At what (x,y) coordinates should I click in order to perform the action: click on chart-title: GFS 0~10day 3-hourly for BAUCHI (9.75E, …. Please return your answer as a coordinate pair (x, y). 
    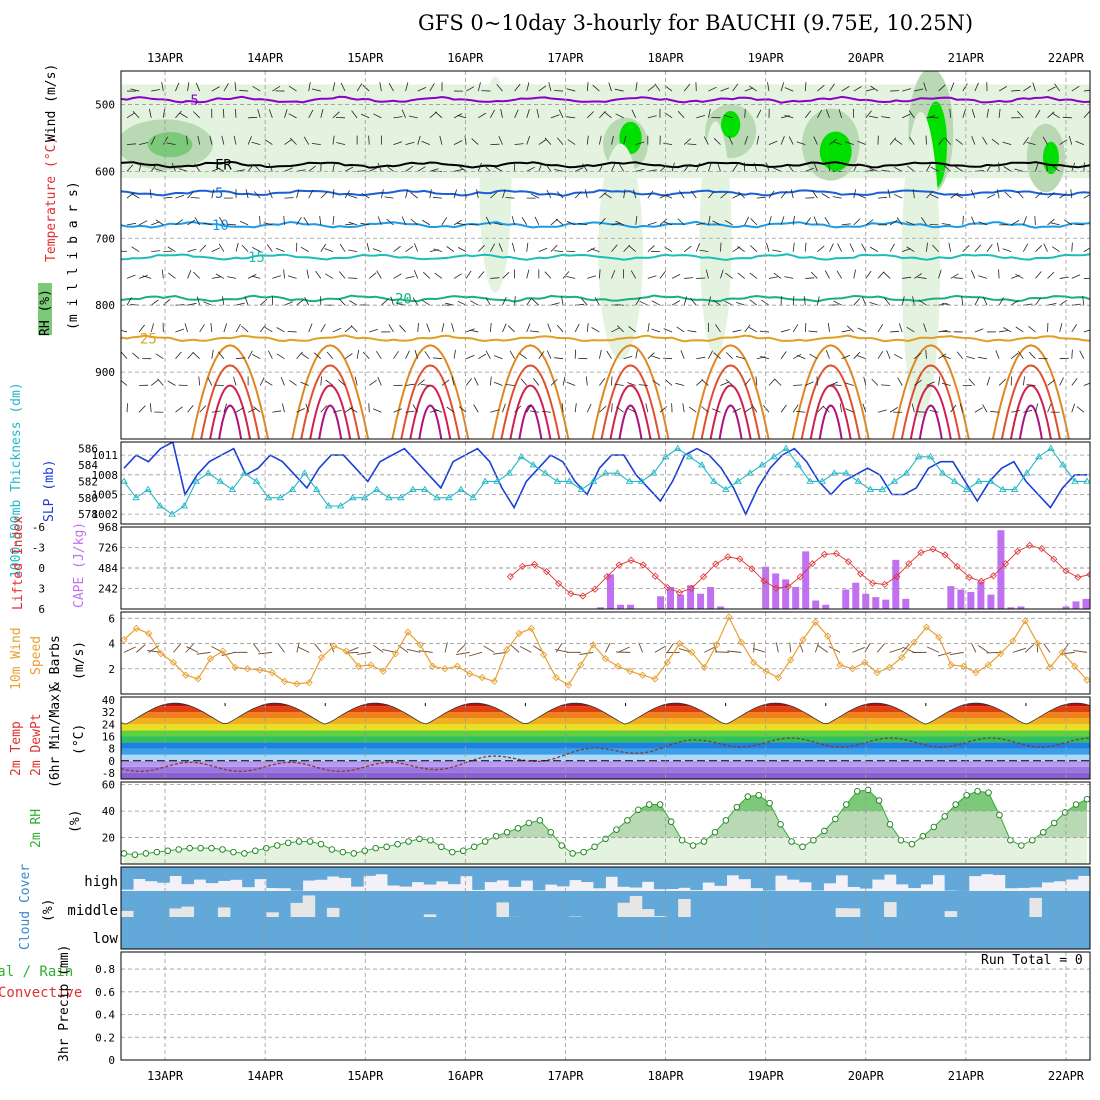
    Looking at the image, I should click on (695, 23).